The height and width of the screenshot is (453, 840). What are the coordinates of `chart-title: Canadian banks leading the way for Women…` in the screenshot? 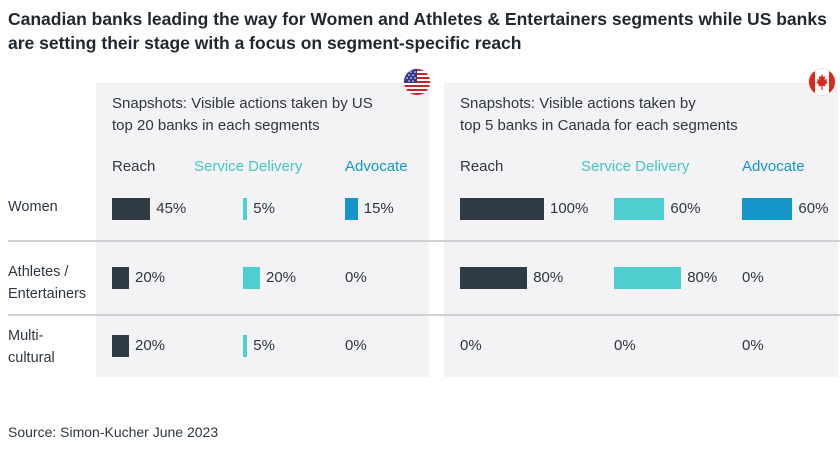 It's located at (417, 31).